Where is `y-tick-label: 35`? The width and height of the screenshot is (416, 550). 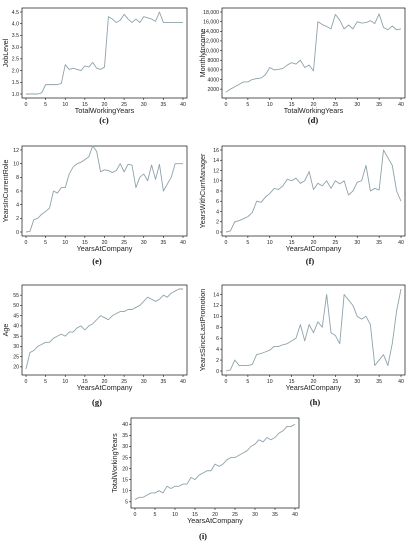
y-tick-label: 35 is located at coordinates (125, 436).